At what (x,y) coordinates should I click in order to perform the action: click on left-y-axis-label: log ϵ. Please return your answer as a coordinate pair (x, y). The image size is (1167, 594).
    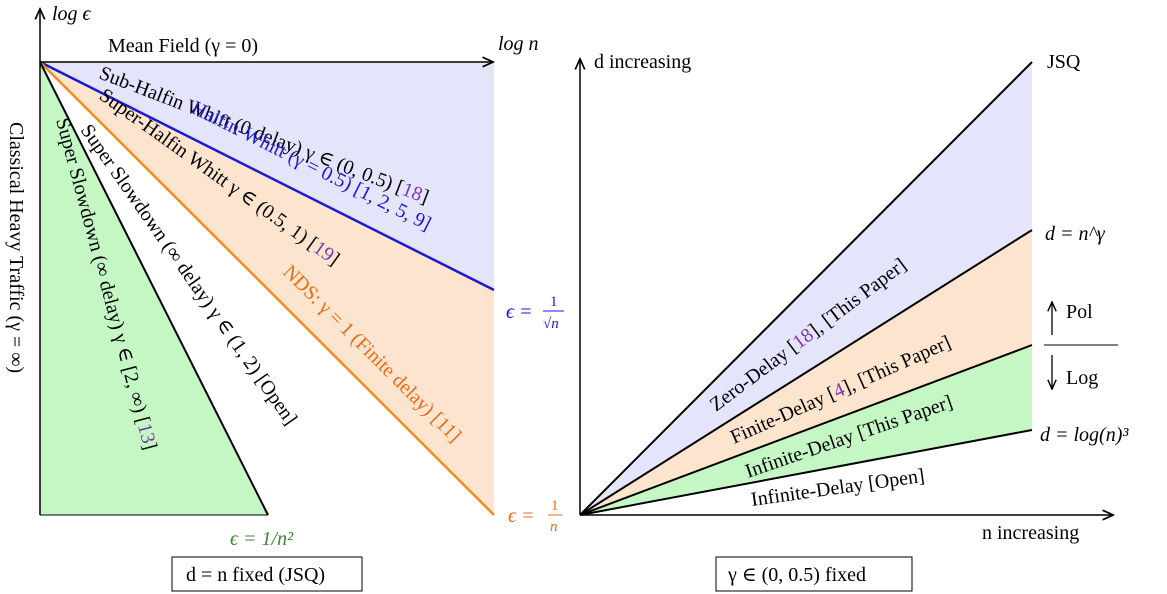
    Looking at the image, I should click on (72, 14).